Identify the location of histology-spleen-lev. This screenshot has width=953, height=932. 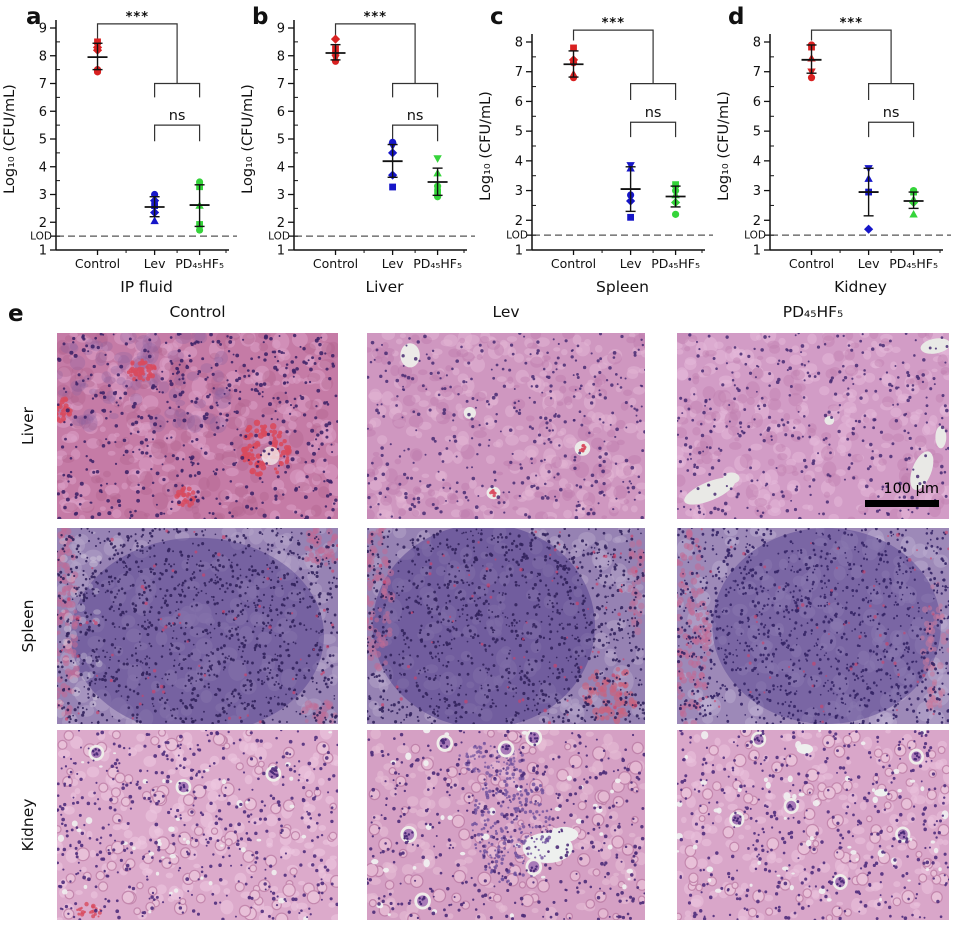
(506, 626).